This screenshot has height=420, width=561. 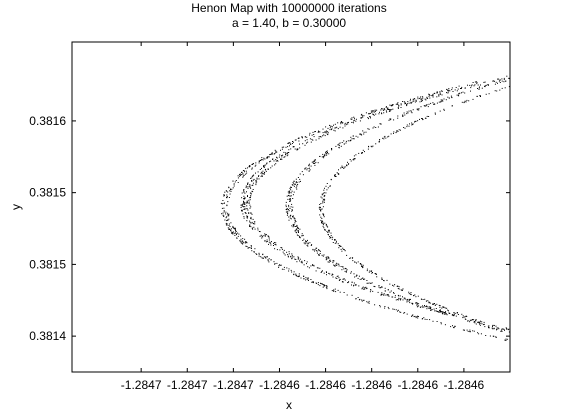 What do you see at coordinates (141, 385) in the screenshot?
I see `x-tick-label: -1.2847` at bounding box center [141, 385].